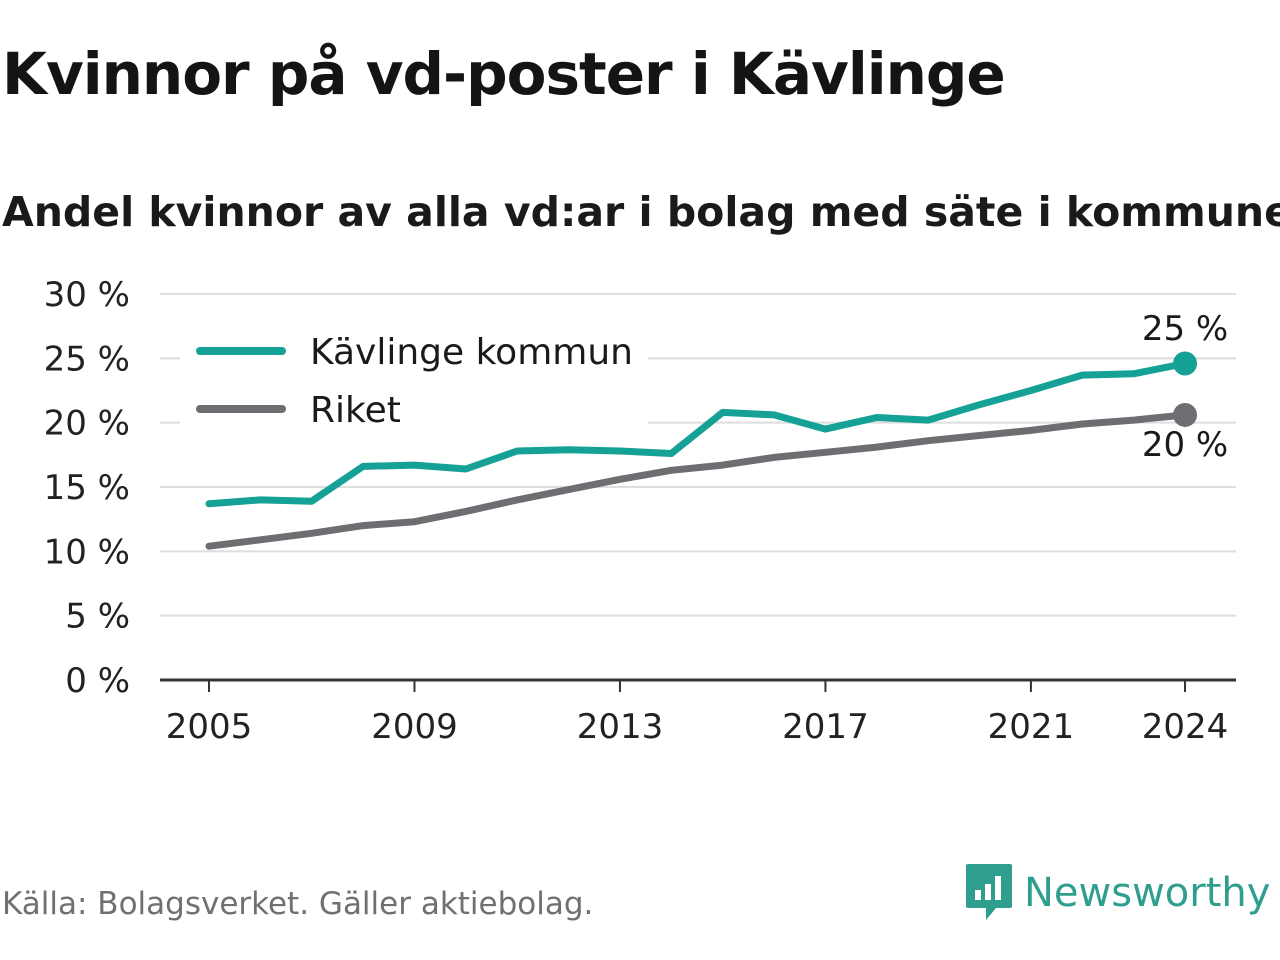 This screenshot has height=960, width=1280. I want to click on end-label: 20 %, so click(1185, 445).